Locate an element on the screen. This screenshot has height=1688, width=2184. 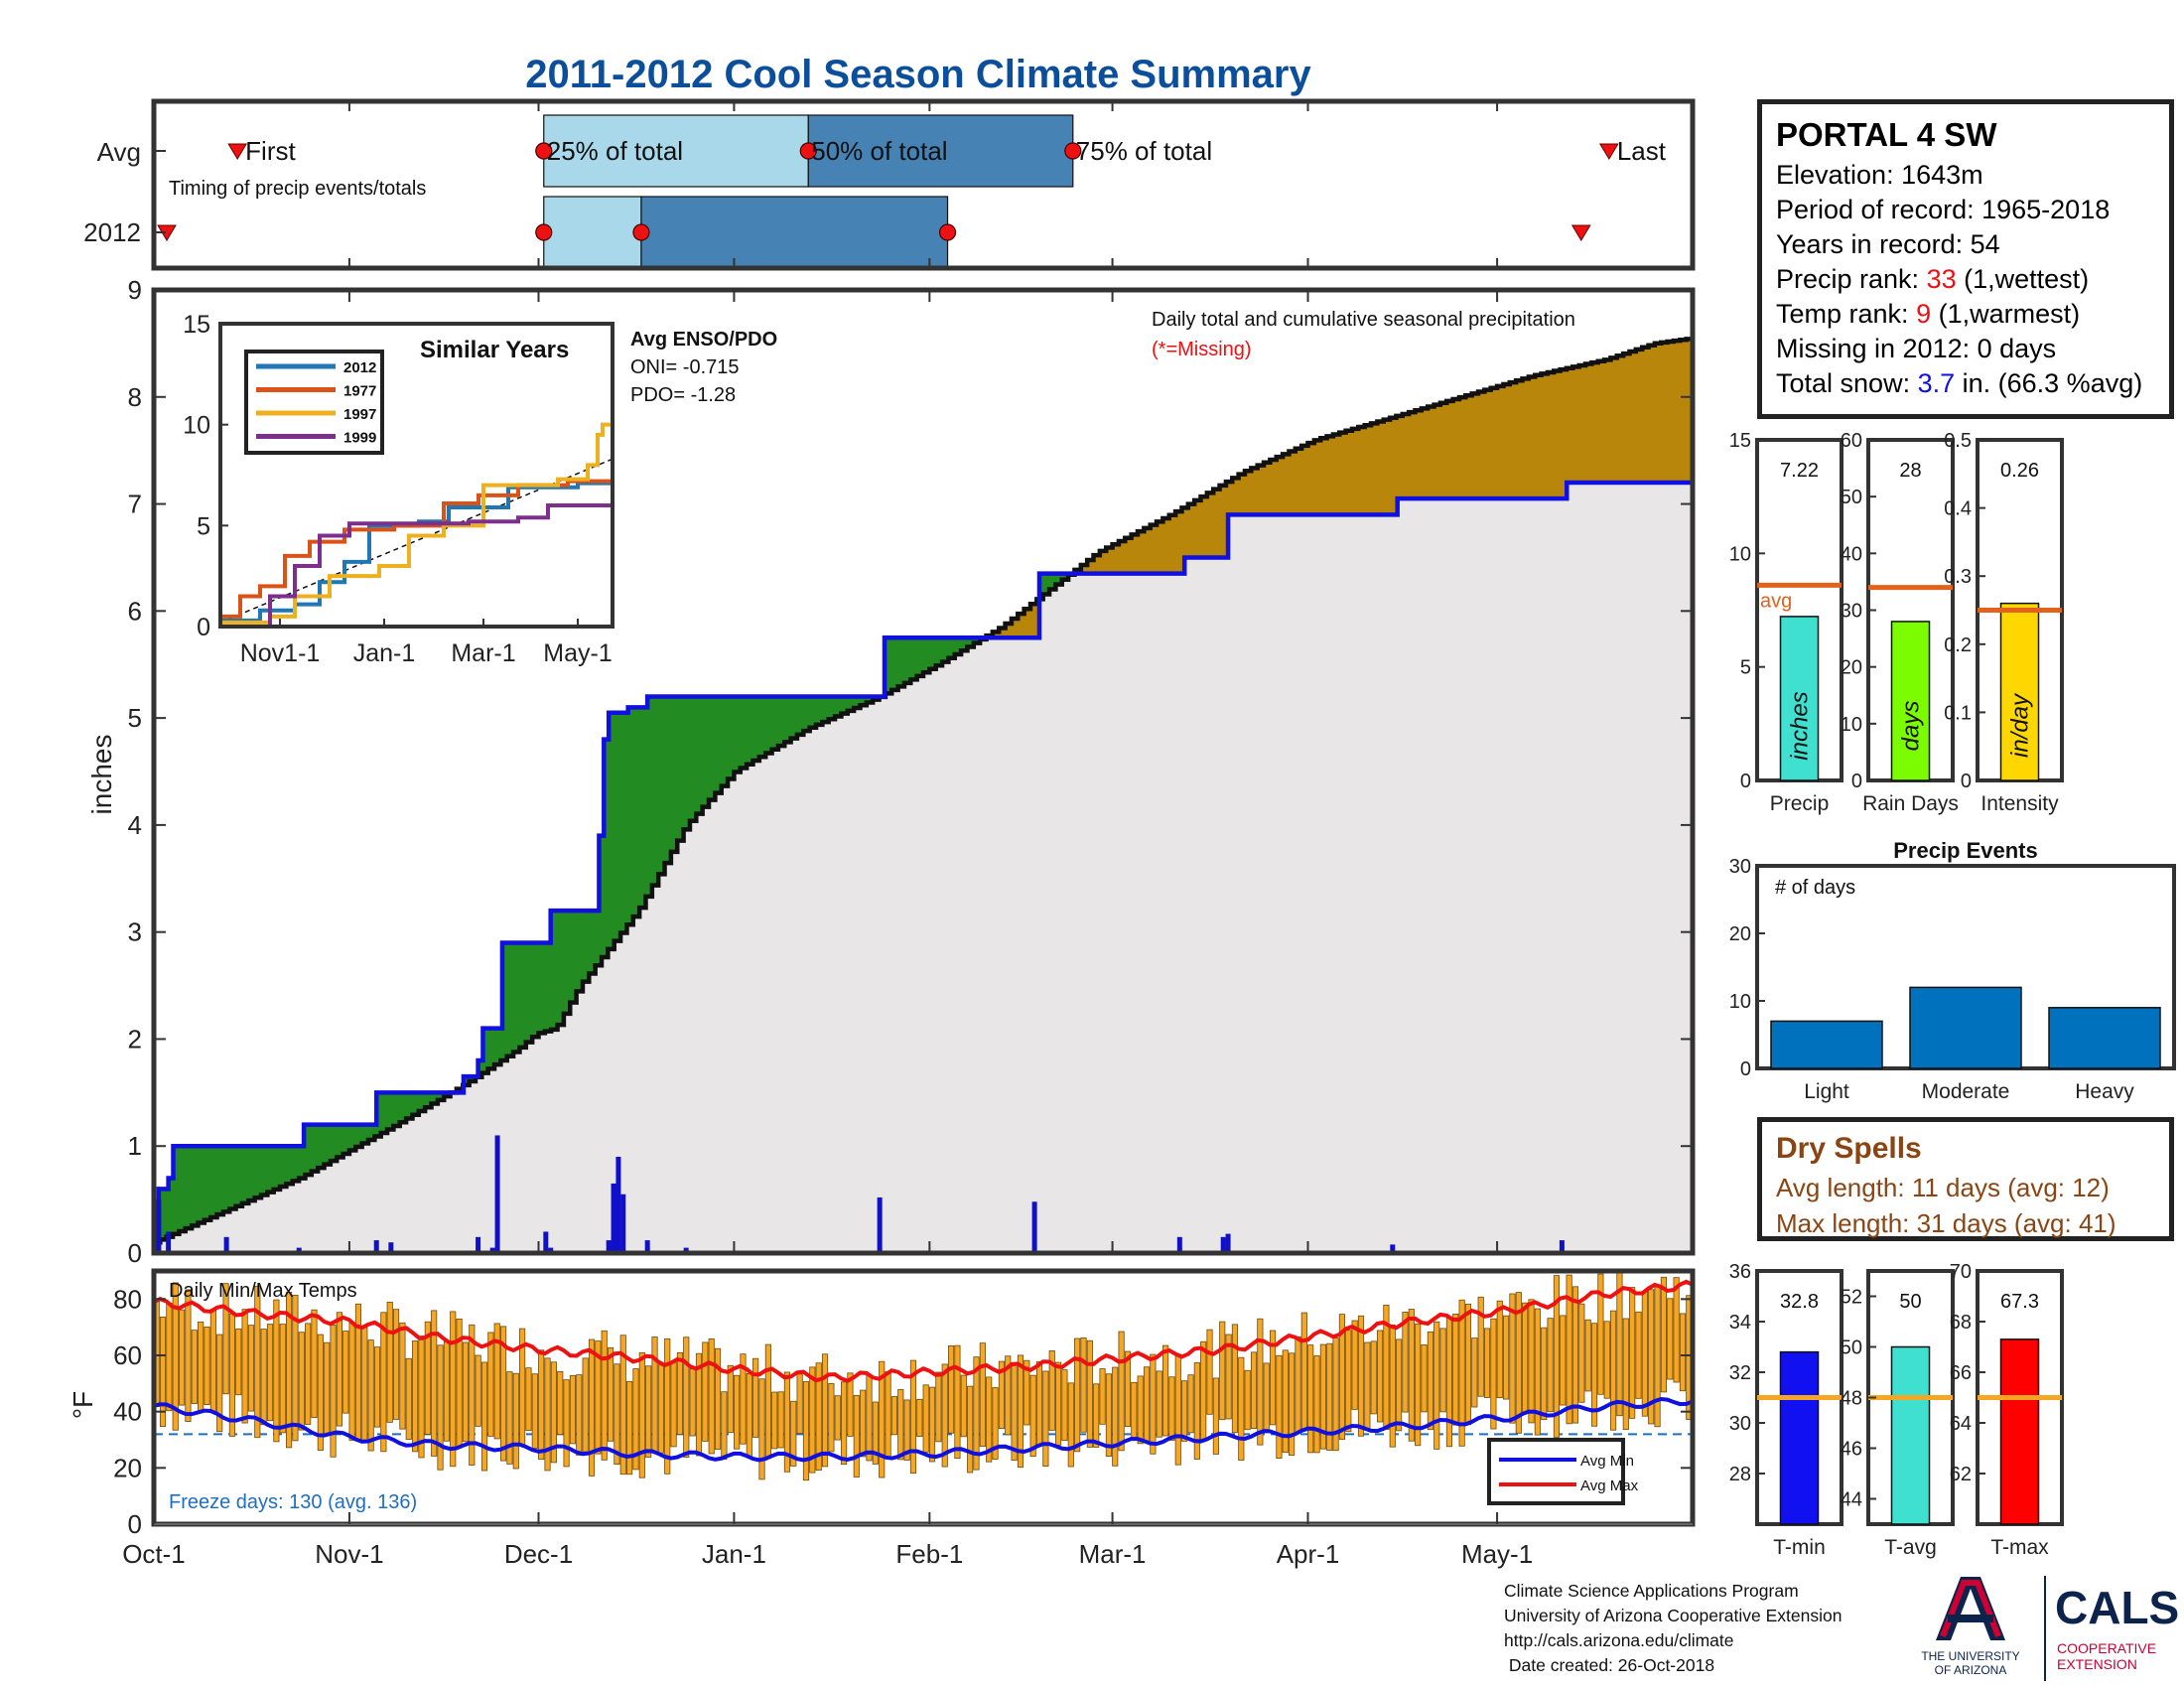
inset-title: Similar Years is located at coordinates (494, 350).